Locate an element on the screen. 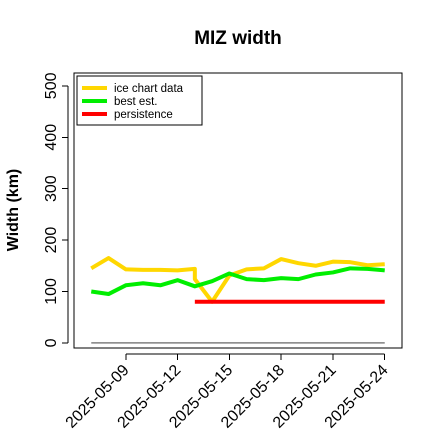 This screenshot has width=440, height=440. series-line-ice-chart-data is located at coordinates (237, 280).